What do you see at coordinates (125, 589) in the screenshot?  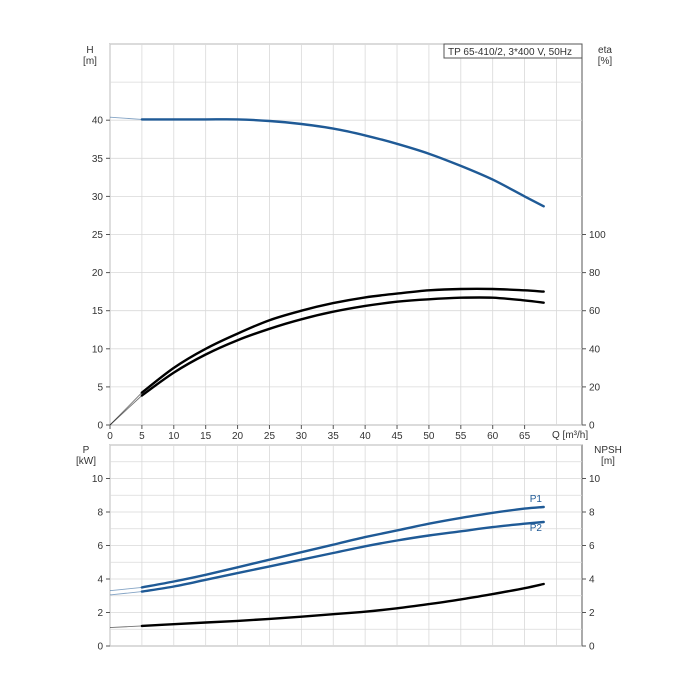 I see `bottom-series-0-extrapolation` at bounding box center [125, 589].